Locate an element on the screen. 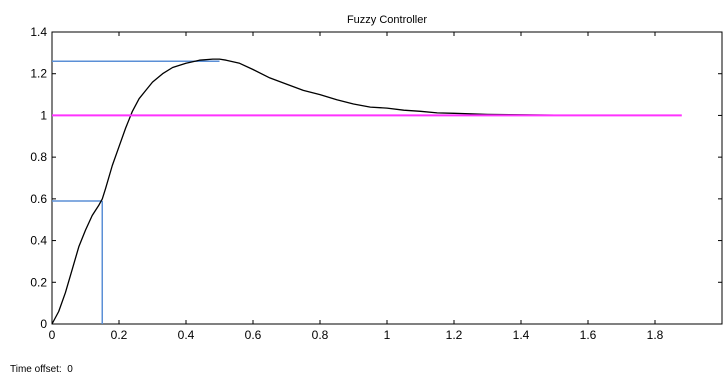 The image size is (723, 380). x-tick-label: 0 is located at coordinates (52, 335).